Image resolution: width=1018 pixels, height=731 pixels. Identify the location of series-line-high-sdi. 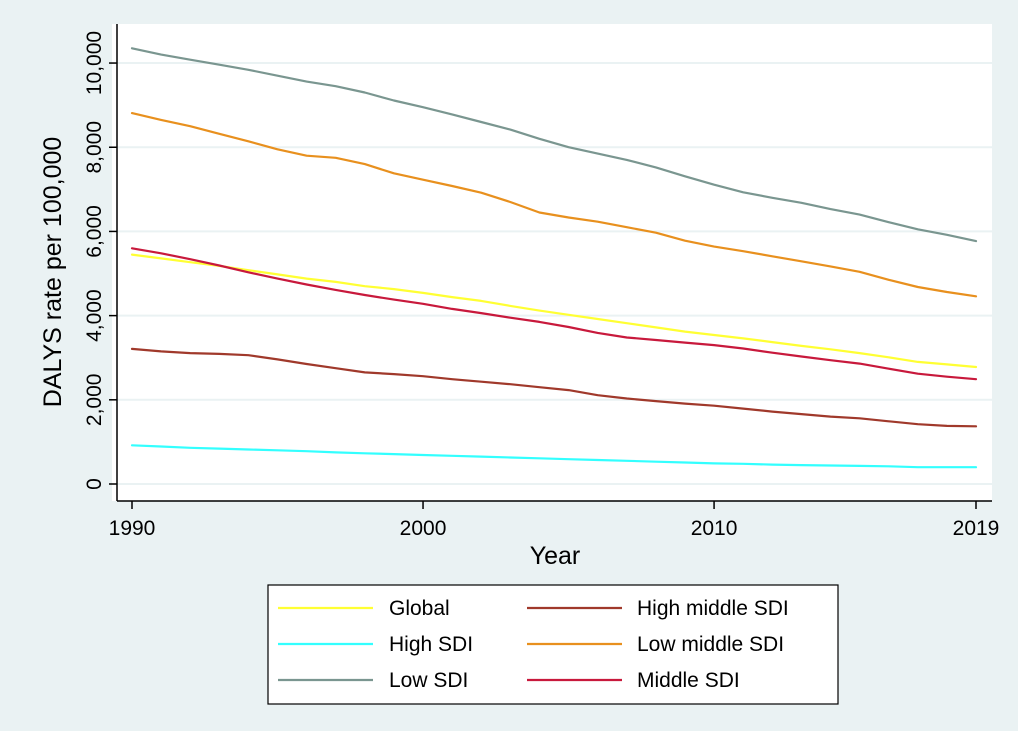
(554, 456).